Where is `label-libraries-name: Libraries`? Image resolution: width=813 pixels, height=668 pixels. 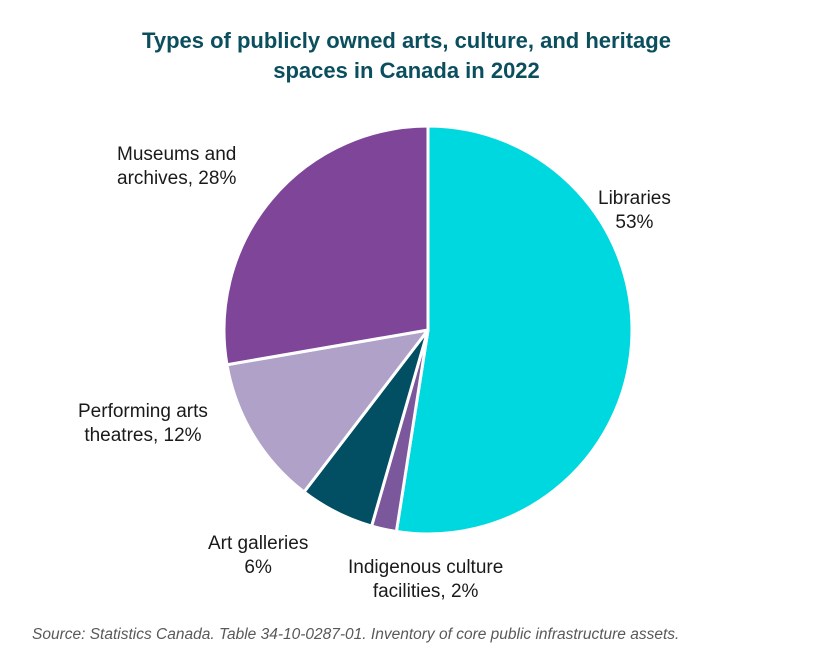
label-libraries-name: Libraries is located at coordinates (634, 198).